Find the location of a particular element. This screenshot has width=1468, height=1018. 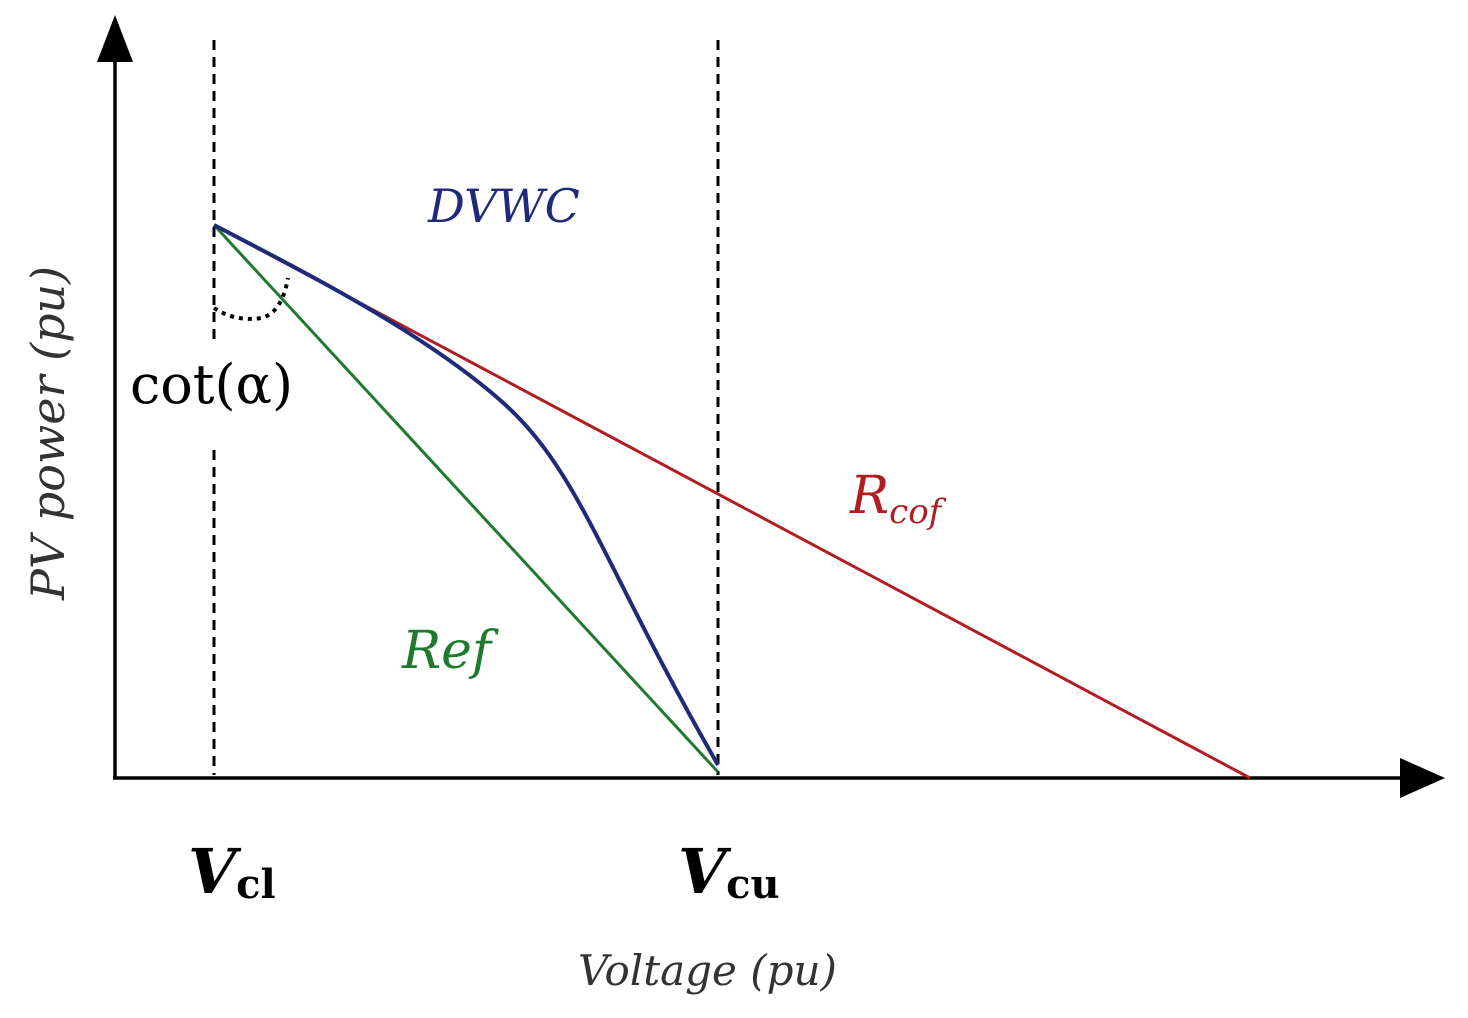

vcl-label: Vcl is located at coordinates (232, 871).